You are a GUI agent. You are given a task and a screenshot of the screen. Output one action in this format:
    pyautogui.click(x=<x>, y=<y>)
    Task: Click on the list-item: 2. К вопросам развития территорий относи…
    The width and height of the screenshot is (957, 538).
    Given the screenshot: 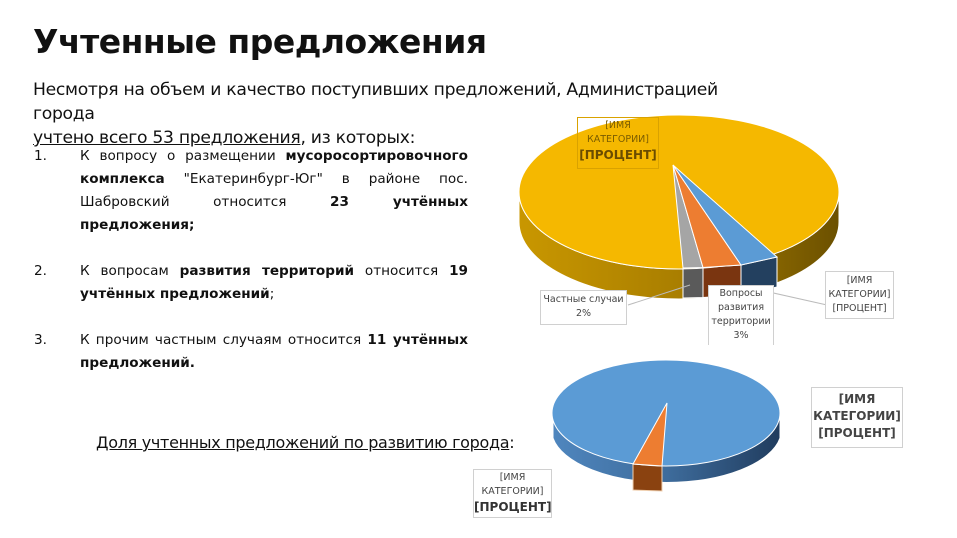 What is the action you would take?
    pyautogui.click(x=251, y=283)
    